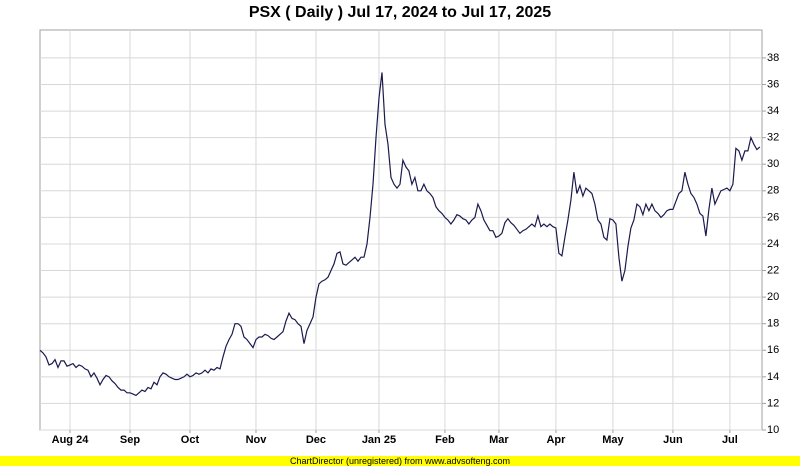 The width and height of the screenshot is (800, 466). What do you see at coordinates (673, 440) in the screenshot?
I see `x-tick-label: Jun` at bounding box center [673, 440].